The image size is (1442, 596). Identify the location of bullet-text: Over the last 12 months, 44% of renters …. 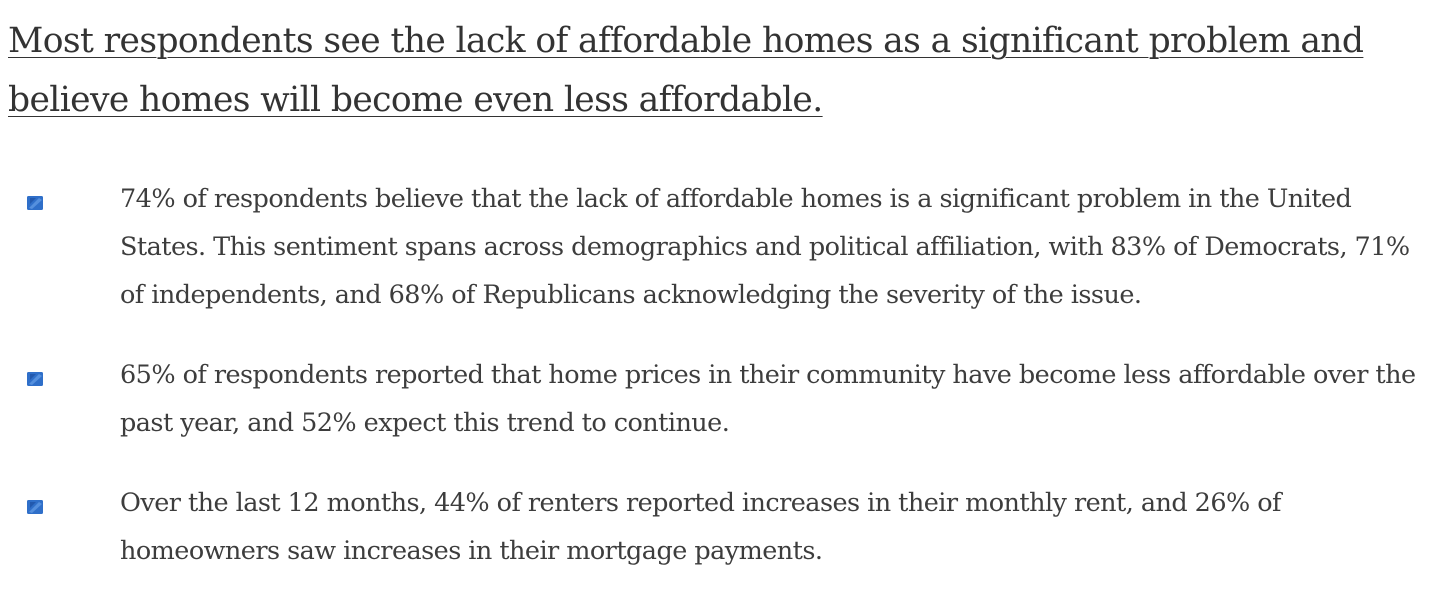
(701, 527).